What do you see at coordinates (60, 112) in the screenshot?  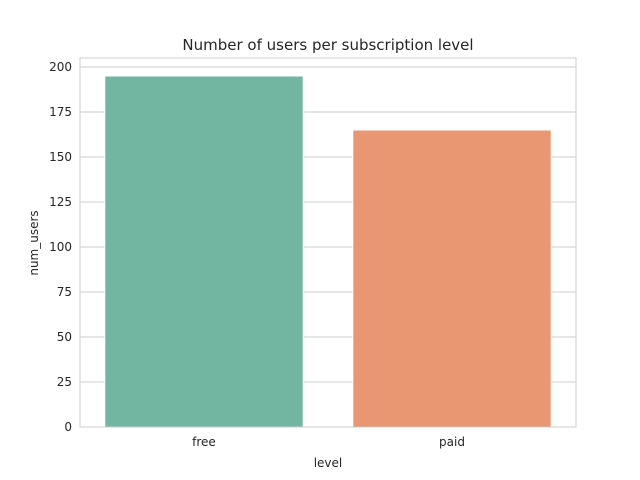 I see `y-tick-label: 175` at bounding box center [60, 112].